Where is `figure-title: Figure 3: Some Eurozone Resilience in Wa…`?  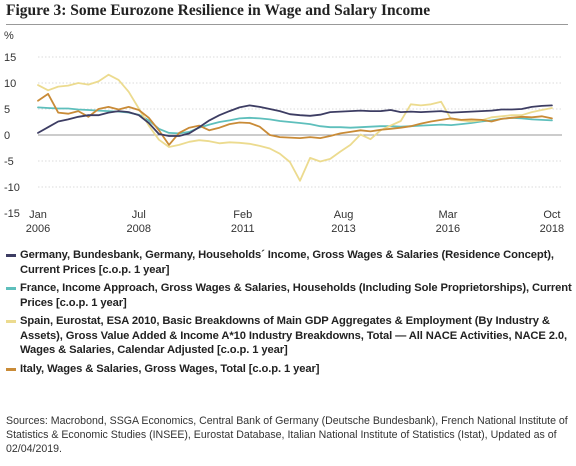
figure-title: Figure 3: Some Eurozone Resilience in Wa… is located at coordinates (218, 10).